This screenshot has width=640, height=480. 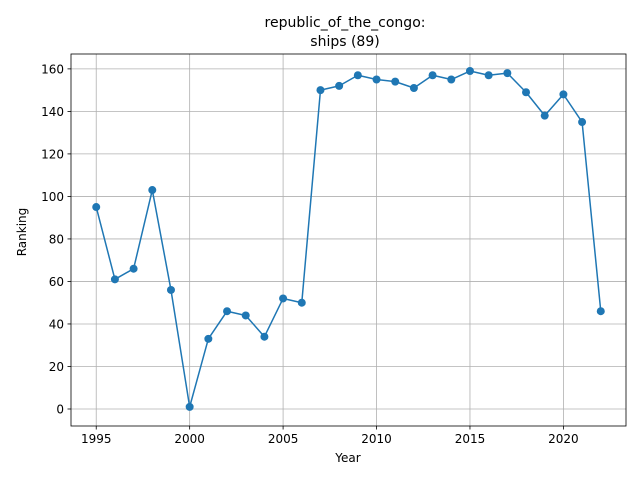 I want to click on x-tick-label: 2005, so click(x=283, y=439).